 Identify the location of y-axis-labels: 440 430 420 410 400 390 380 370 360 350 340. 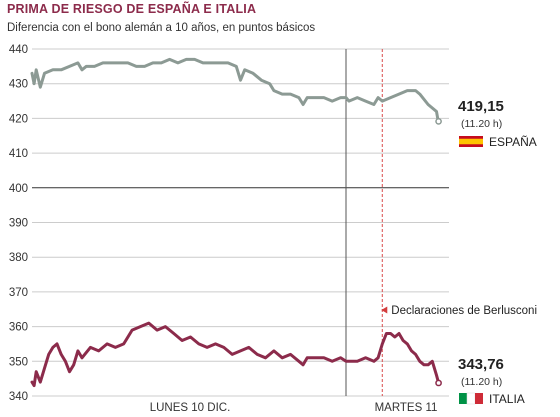
(18, 223).